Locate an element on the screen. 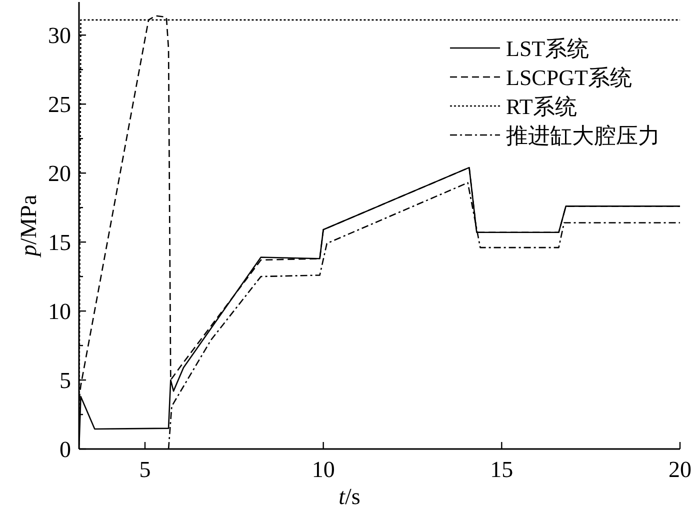 This screenshot has height=511, width=700. y-tick-label: 0 is located at coordinates (65, 449).